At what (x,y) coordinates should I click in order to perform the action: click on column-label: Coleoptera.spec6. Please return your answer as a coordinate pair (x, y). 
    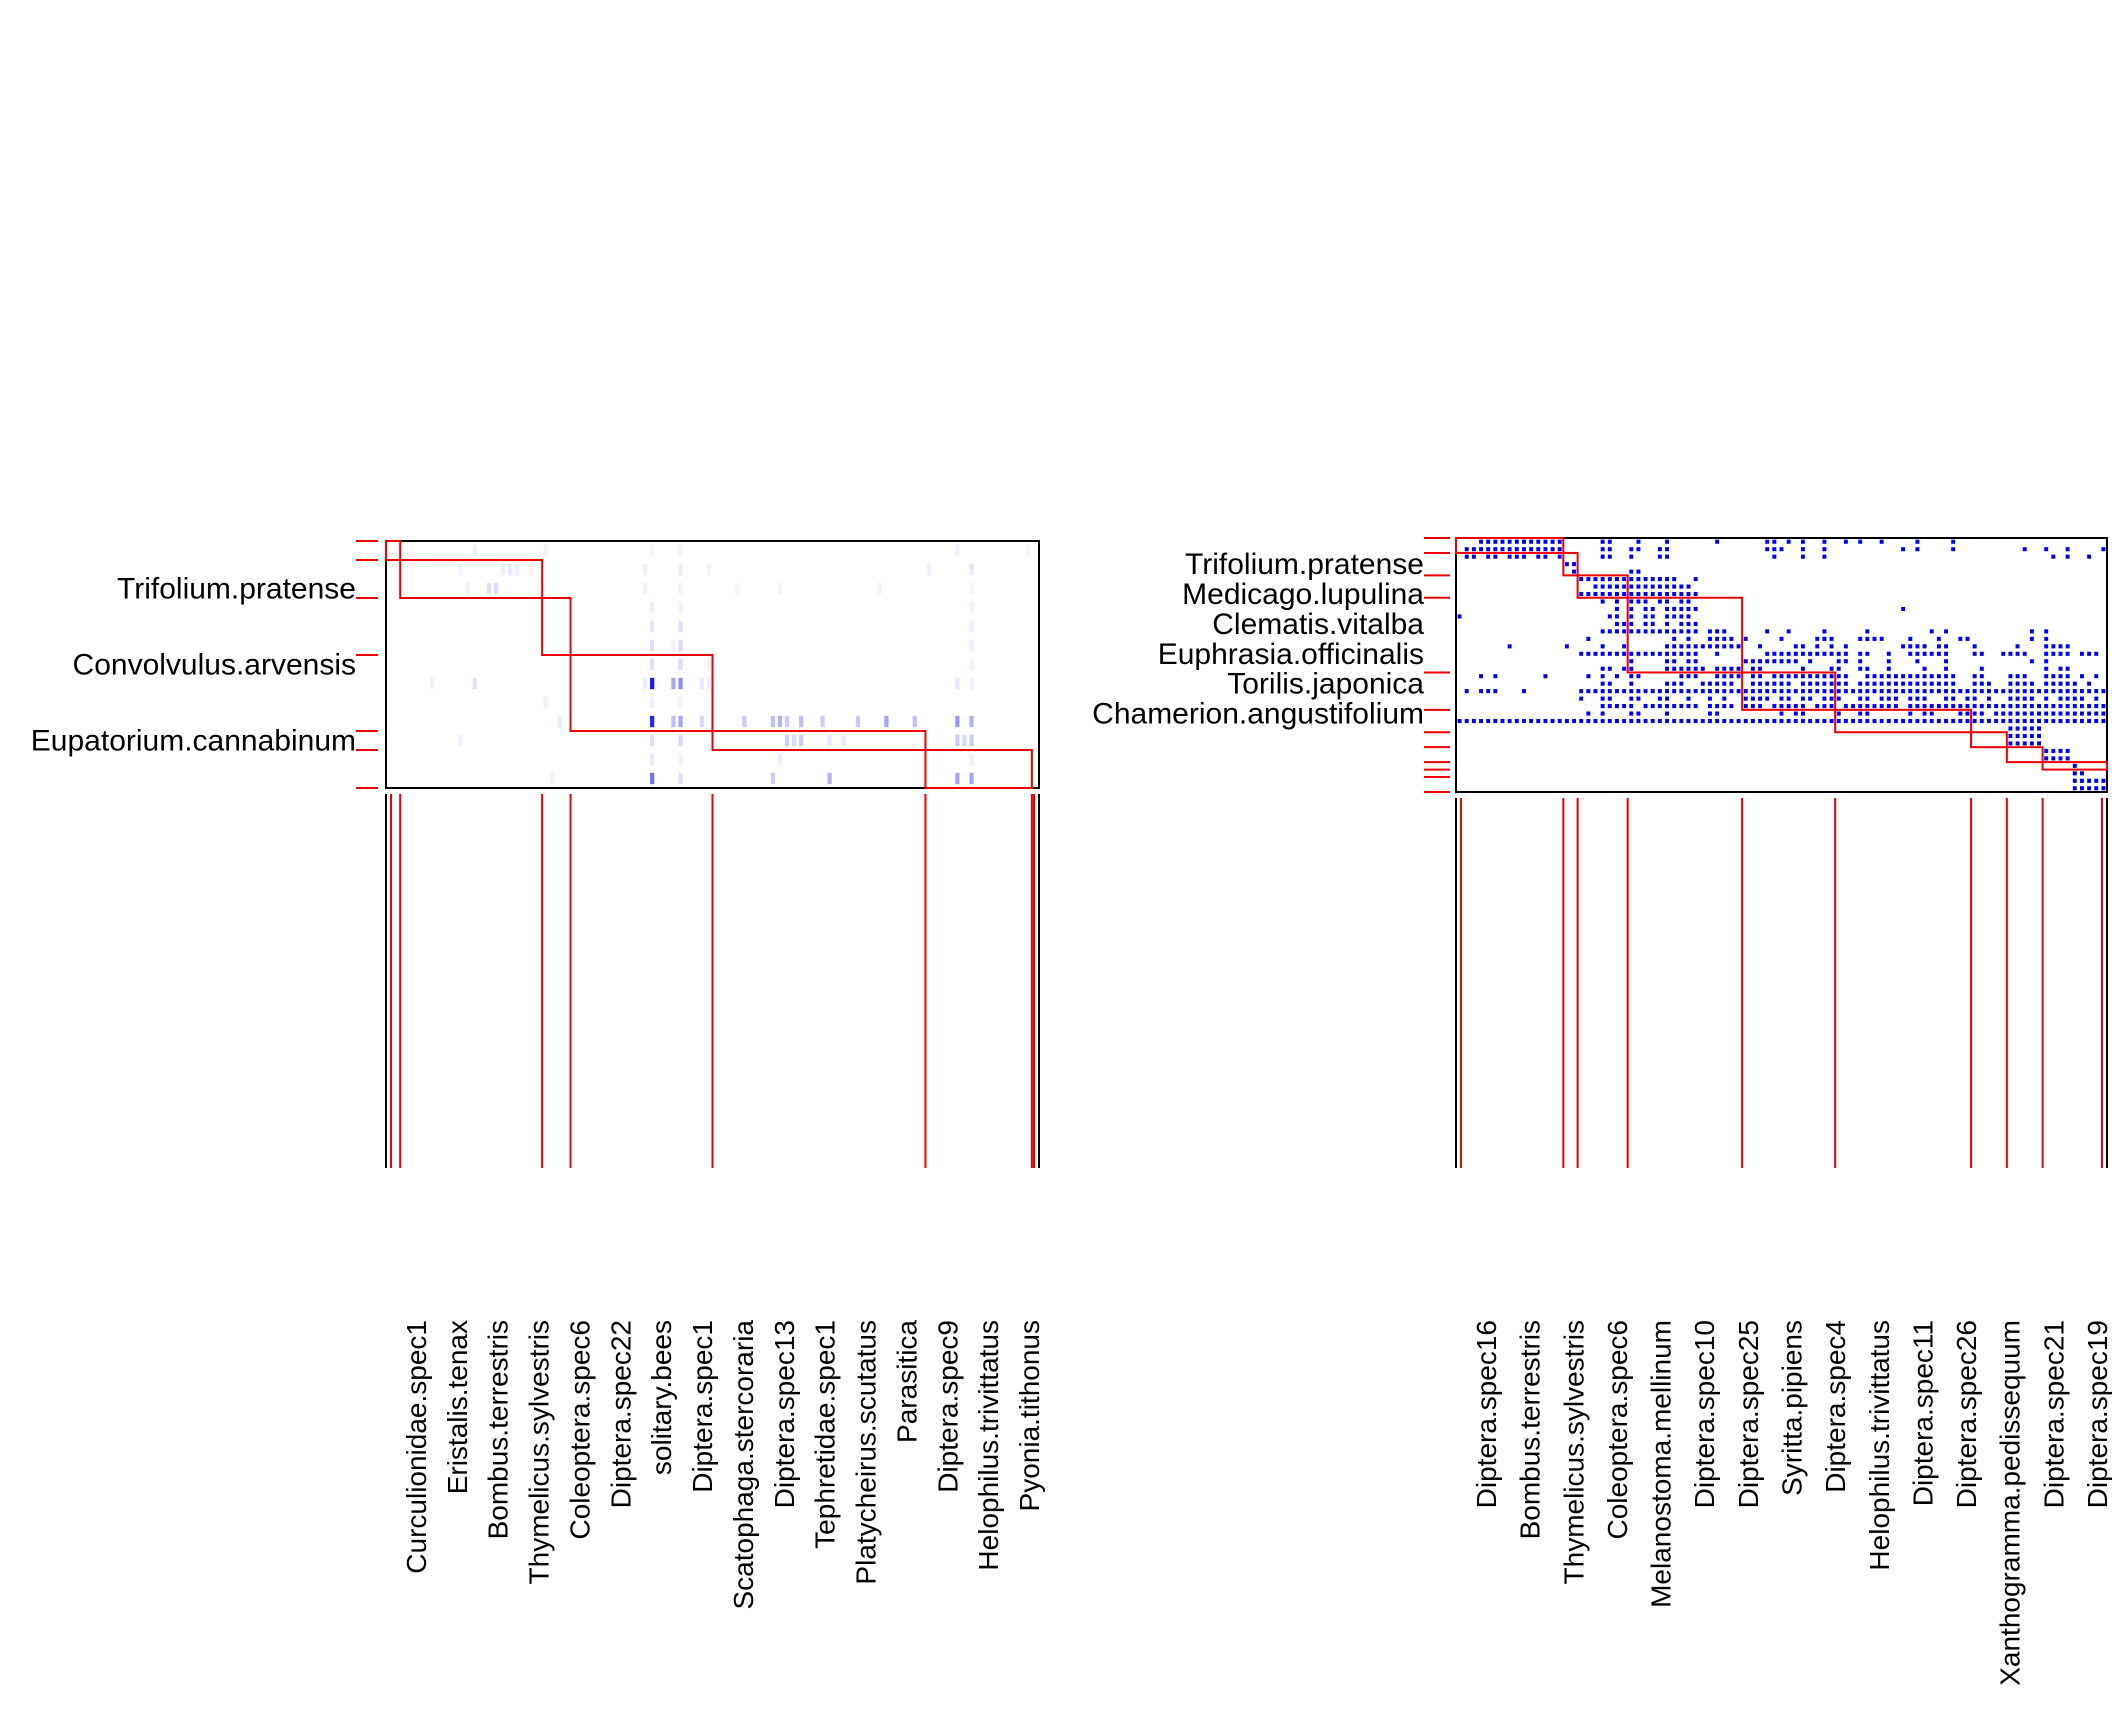
    Looking at the image, I should click on (1617, 1429).